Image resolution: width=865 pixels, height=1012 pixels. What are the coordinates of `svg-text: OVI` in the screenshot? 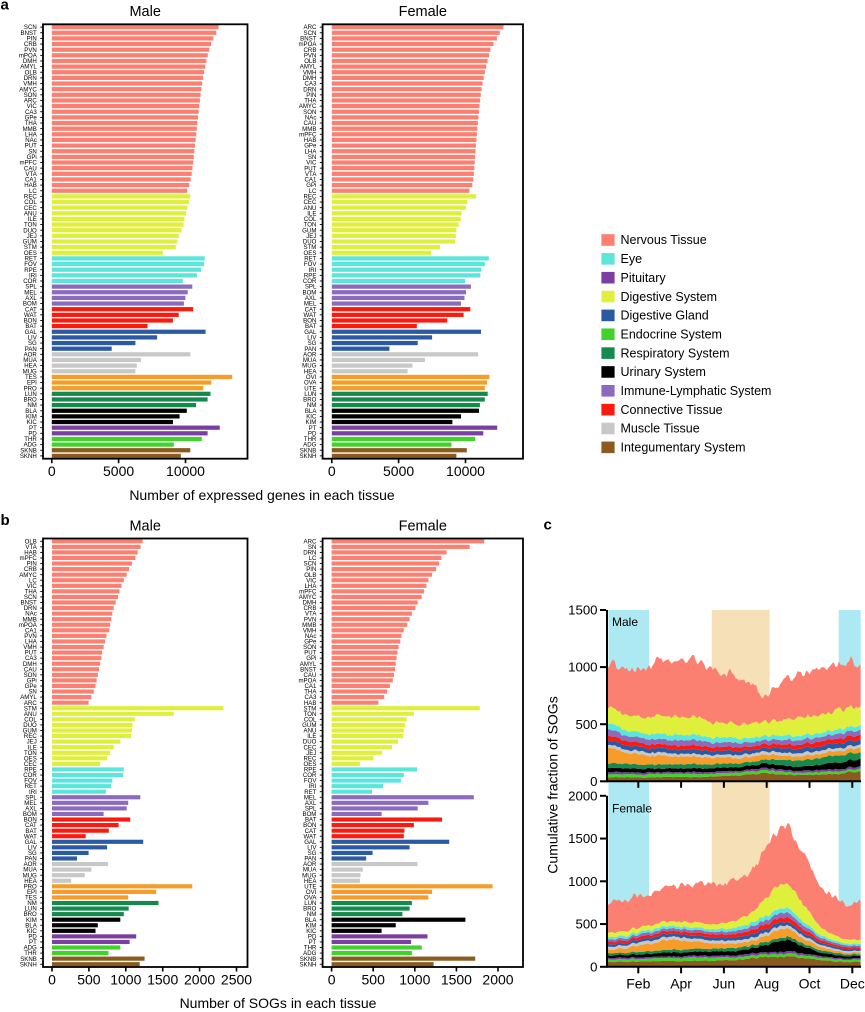 It's located at (311, 377).